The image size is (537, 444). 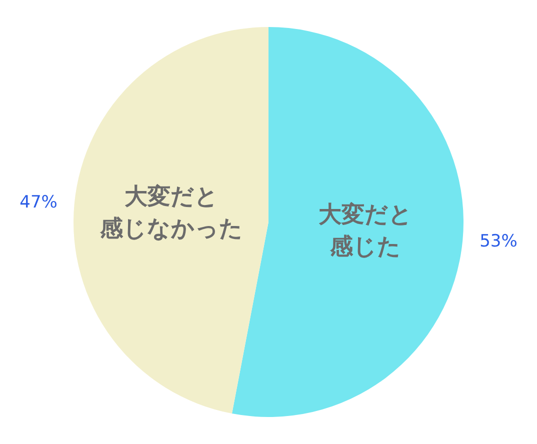 I want to click on data-label: 53%, so click(x=499, y=241).